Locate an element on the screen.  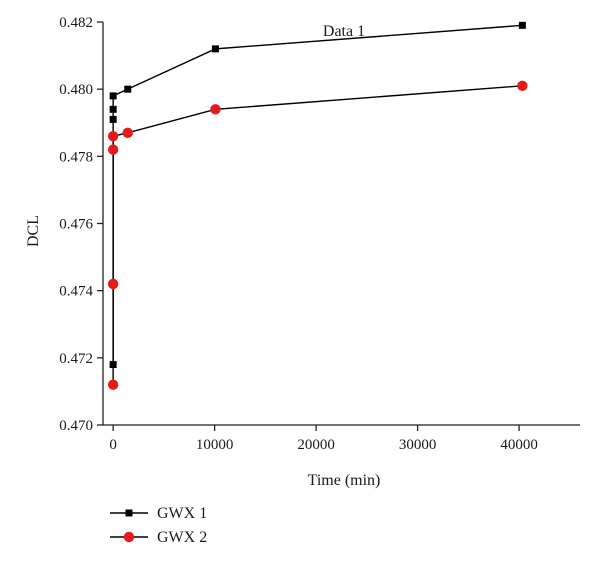
y-tick-label: 0.470 is located at coordinates (76, 426).